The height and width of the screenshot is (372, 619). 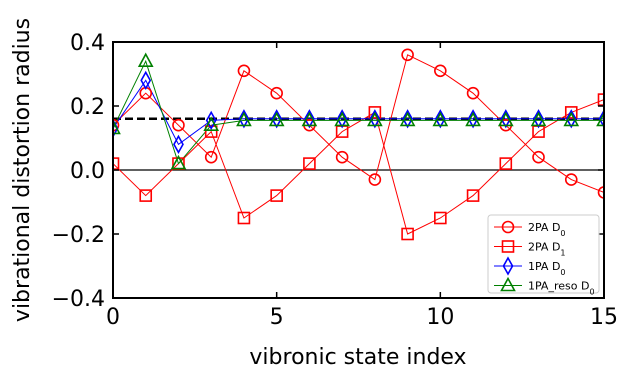 I want to click on legend-label-1: 2PA D1, so click(x=547, y=249).